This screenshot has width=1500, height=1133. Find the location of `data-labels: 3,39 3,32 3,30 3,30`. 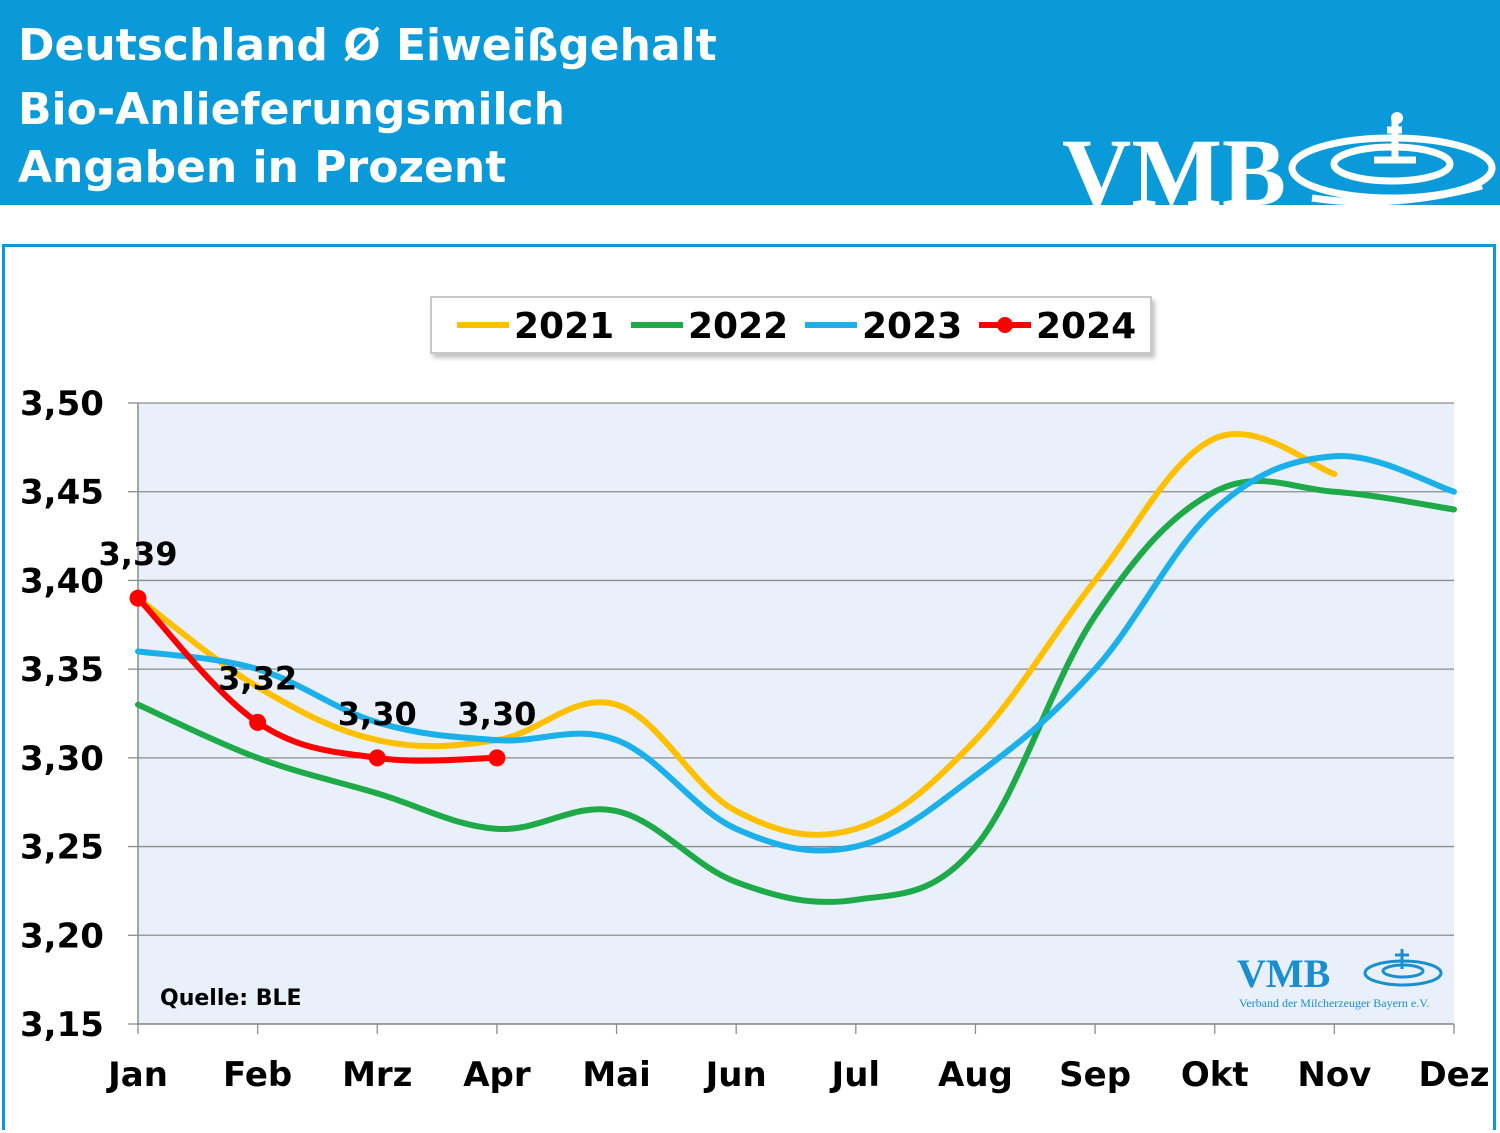

data-labels: 3,39 3,32 3,30 3,30 is located at coordinates (318, 634).